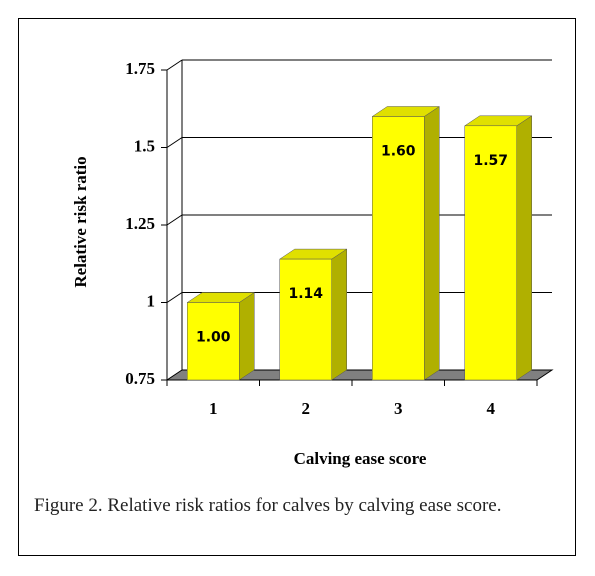  Describe the element at coordinates (140, 378) in the screenshot. I see `y-tick-label: 0.75` at that location.